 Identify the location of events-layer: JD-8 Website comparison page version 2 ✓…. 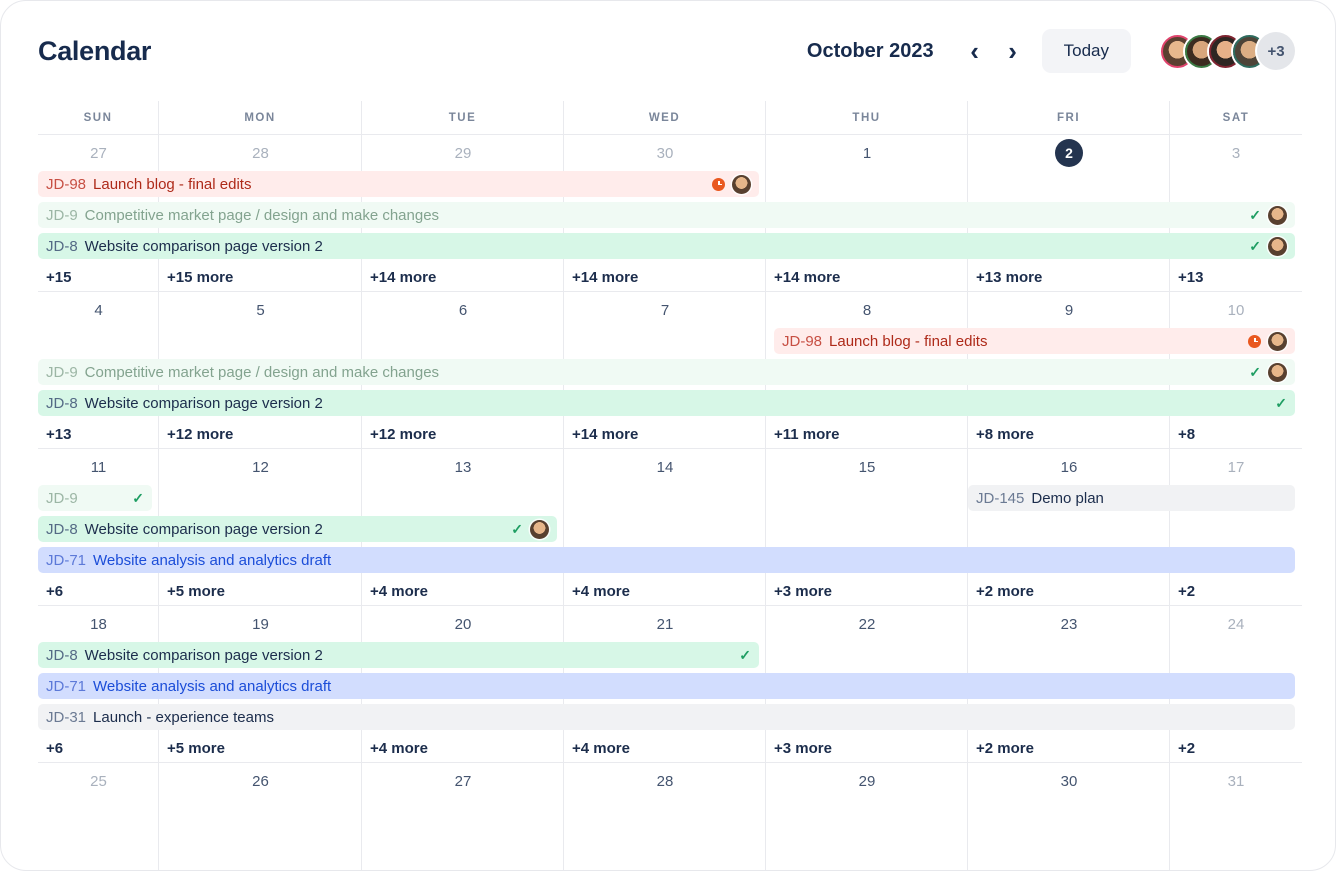
(670, 688).